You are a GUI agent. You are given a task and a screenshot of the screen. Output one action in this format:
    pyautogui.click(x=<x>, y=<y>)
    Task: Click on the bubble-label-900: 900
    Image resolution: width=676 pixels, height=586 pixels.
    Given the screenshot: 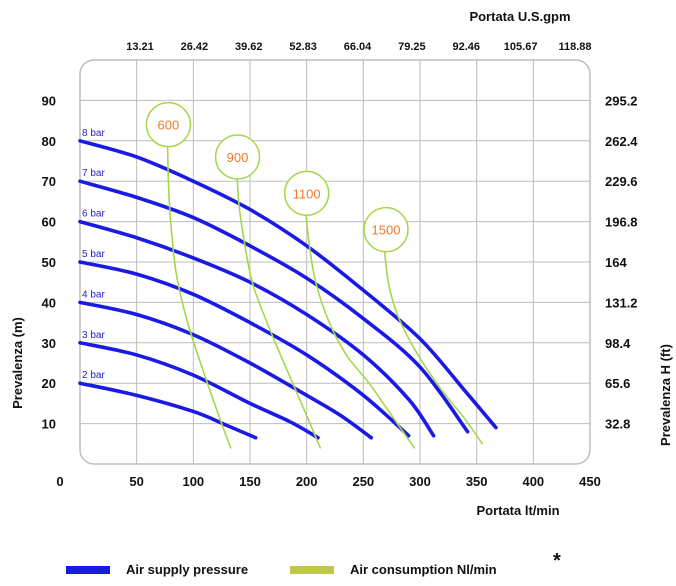 What is the action you would take?
    pyautogui.click(x=238, y=157)
    